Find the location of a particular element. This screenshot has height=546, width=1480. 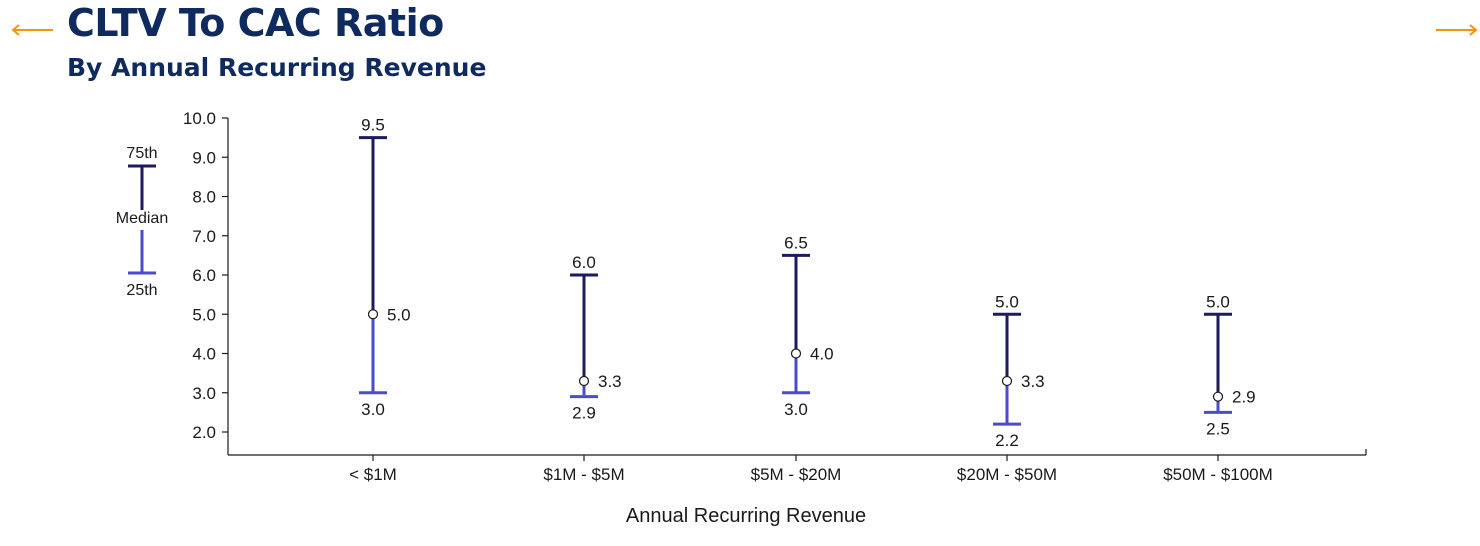

y-tick-label: 9.0 is located at coordinates (204, 157).